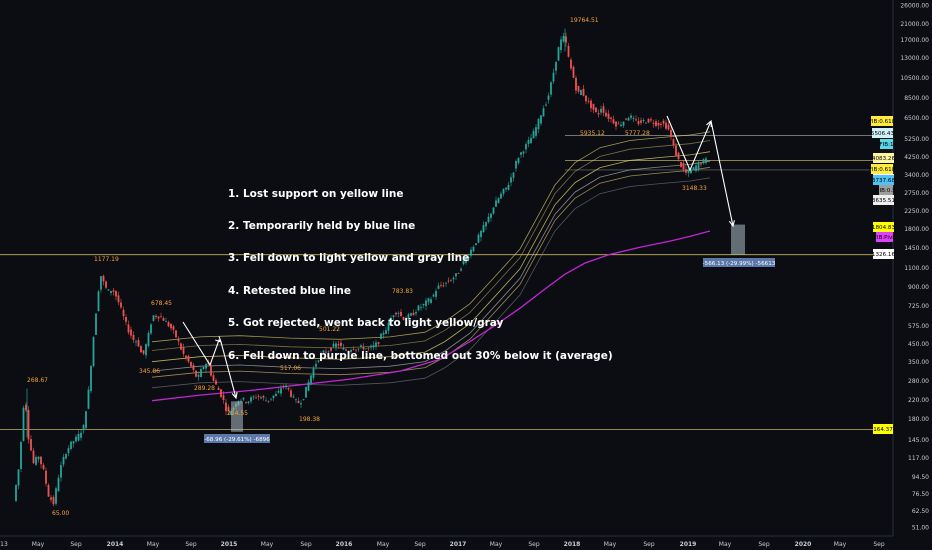 This screenshot has width=932, height=550. I want to click on price-tag-label: FIB:1, so click(886, 145).